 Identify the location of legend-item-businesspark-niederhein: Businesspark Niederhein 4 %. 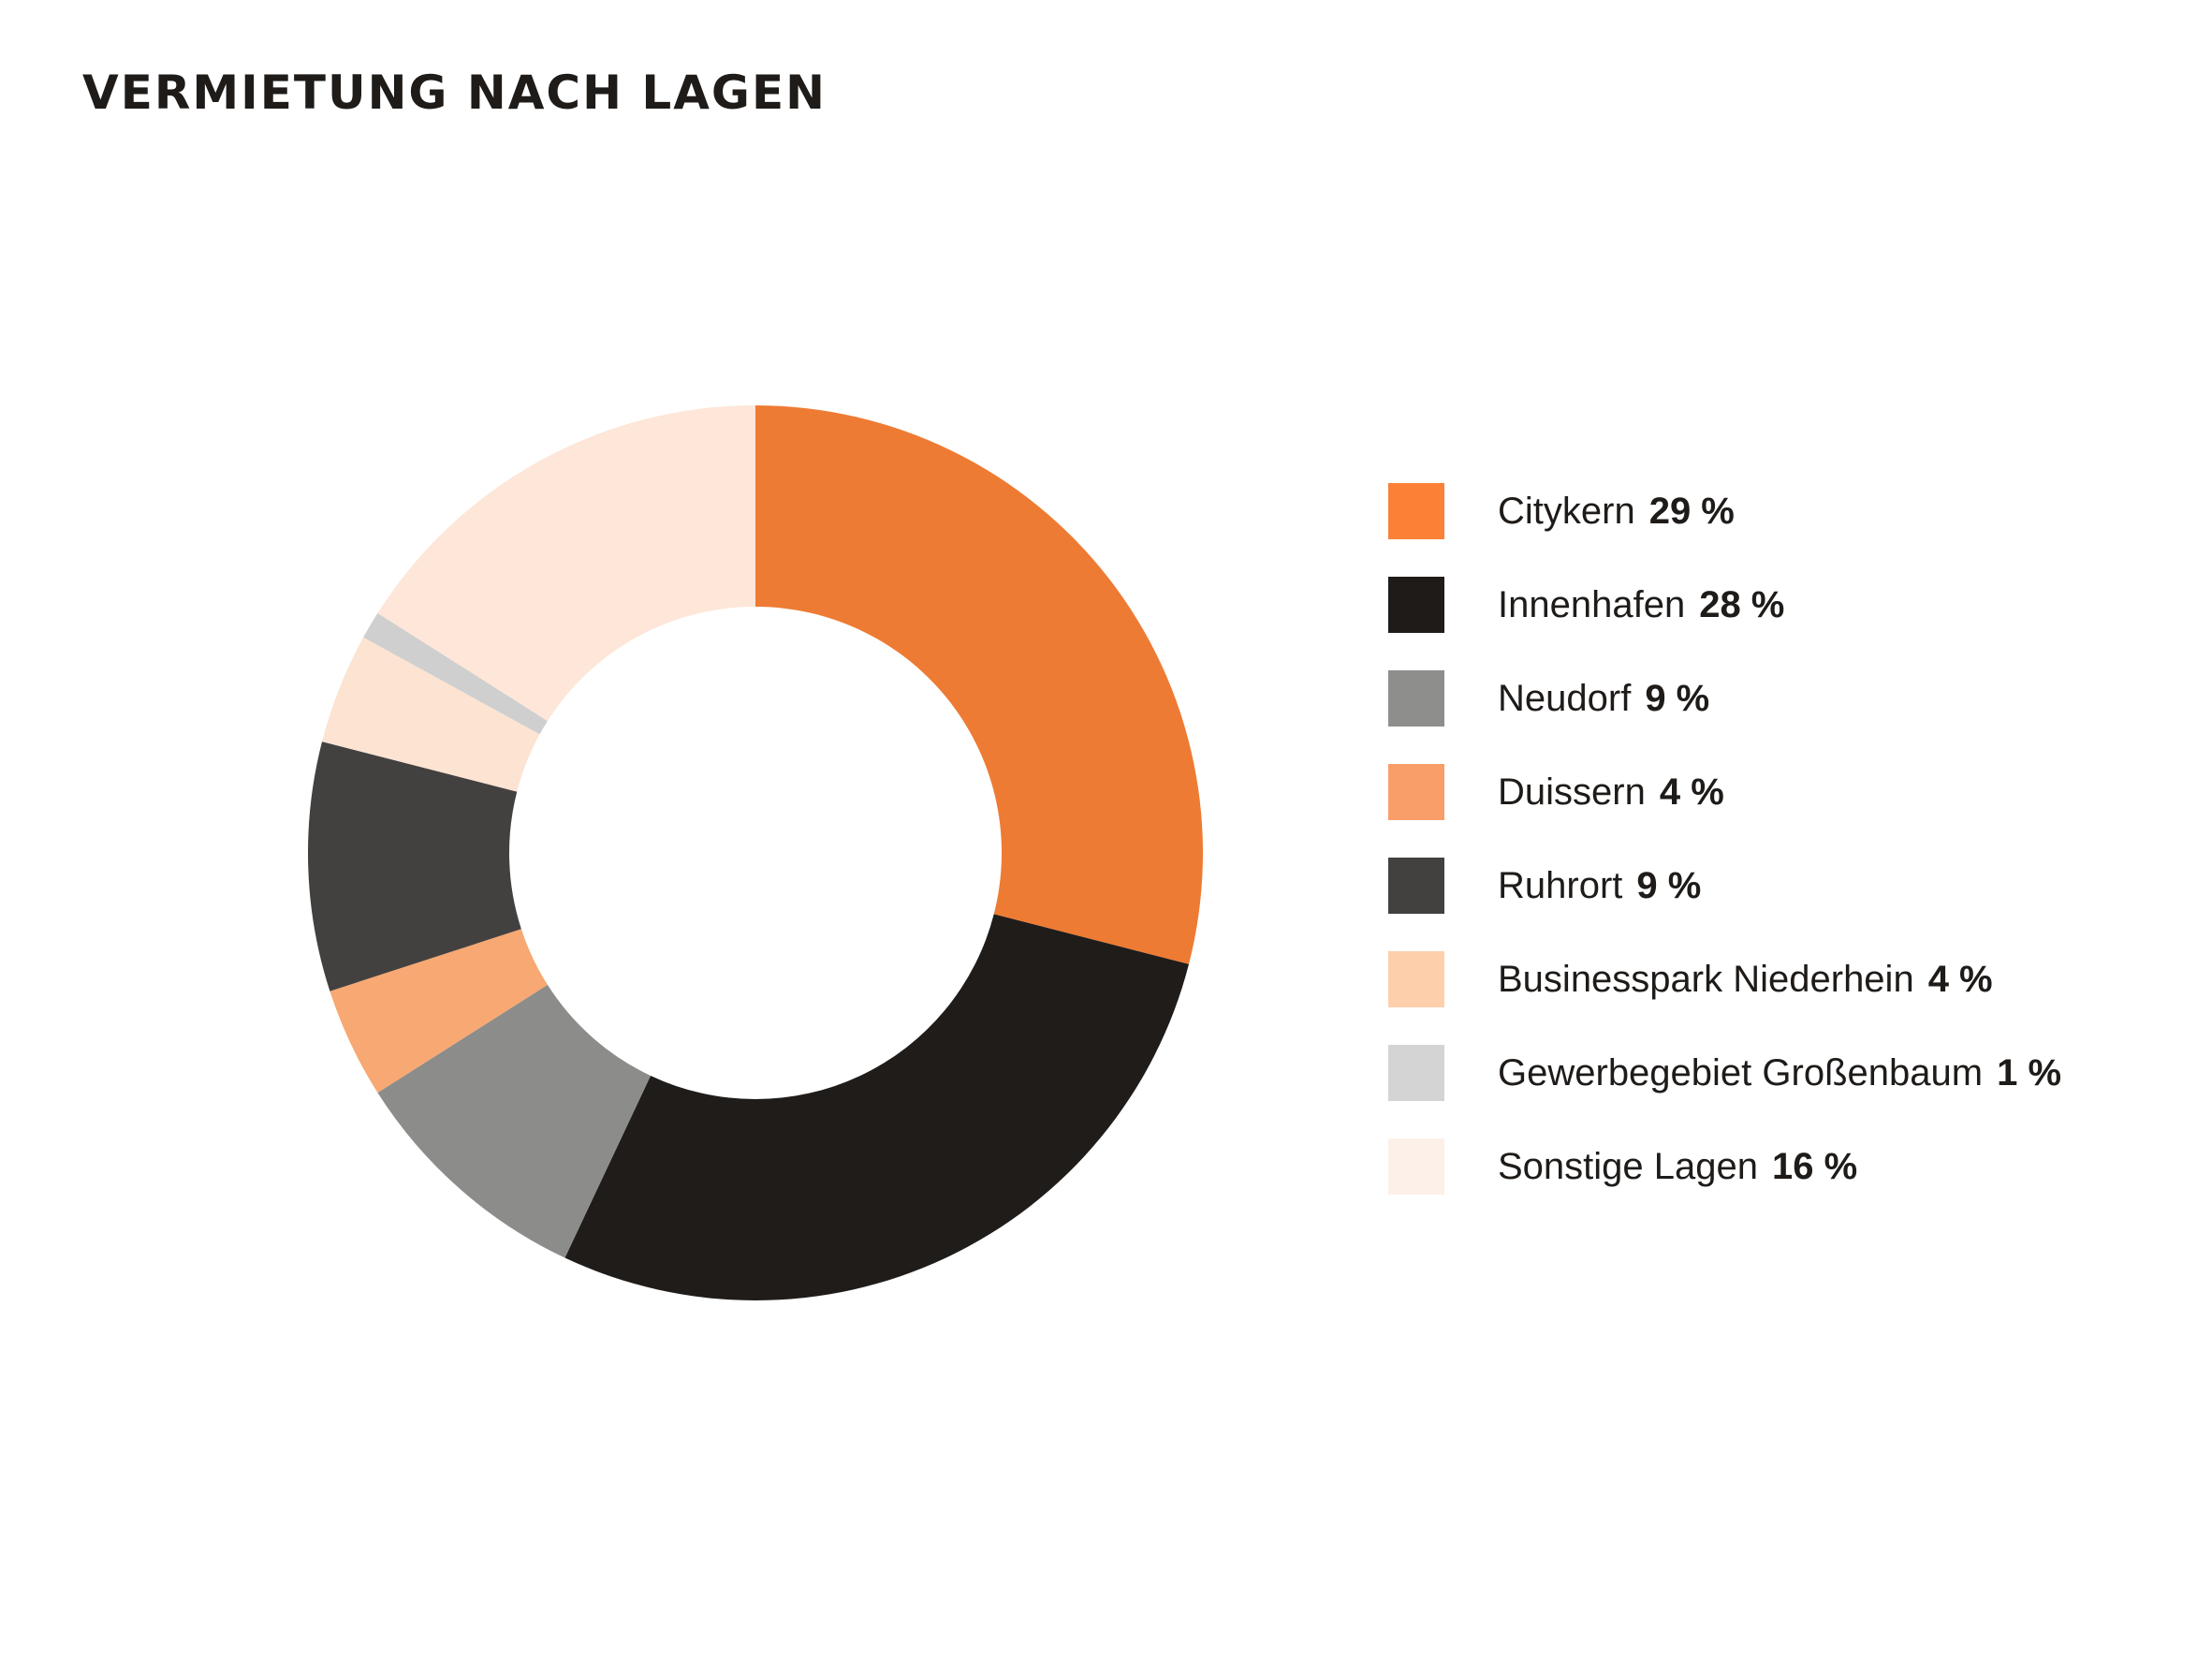
(1724, 979).